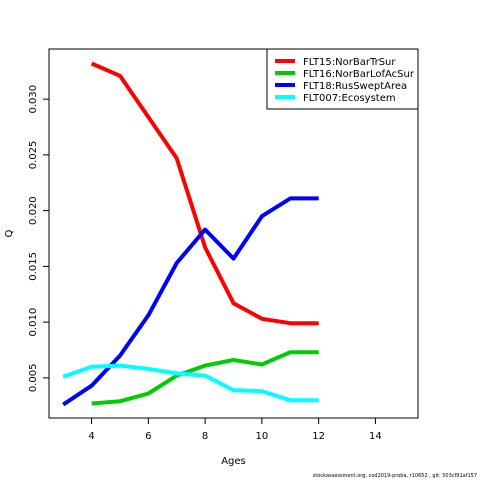 The height and width of the screenshot is (480, 480). What do you see at coordinates (9, 233) in the screenshot?
I see `y-axis-title: Q` at bounding box center [9, 233].